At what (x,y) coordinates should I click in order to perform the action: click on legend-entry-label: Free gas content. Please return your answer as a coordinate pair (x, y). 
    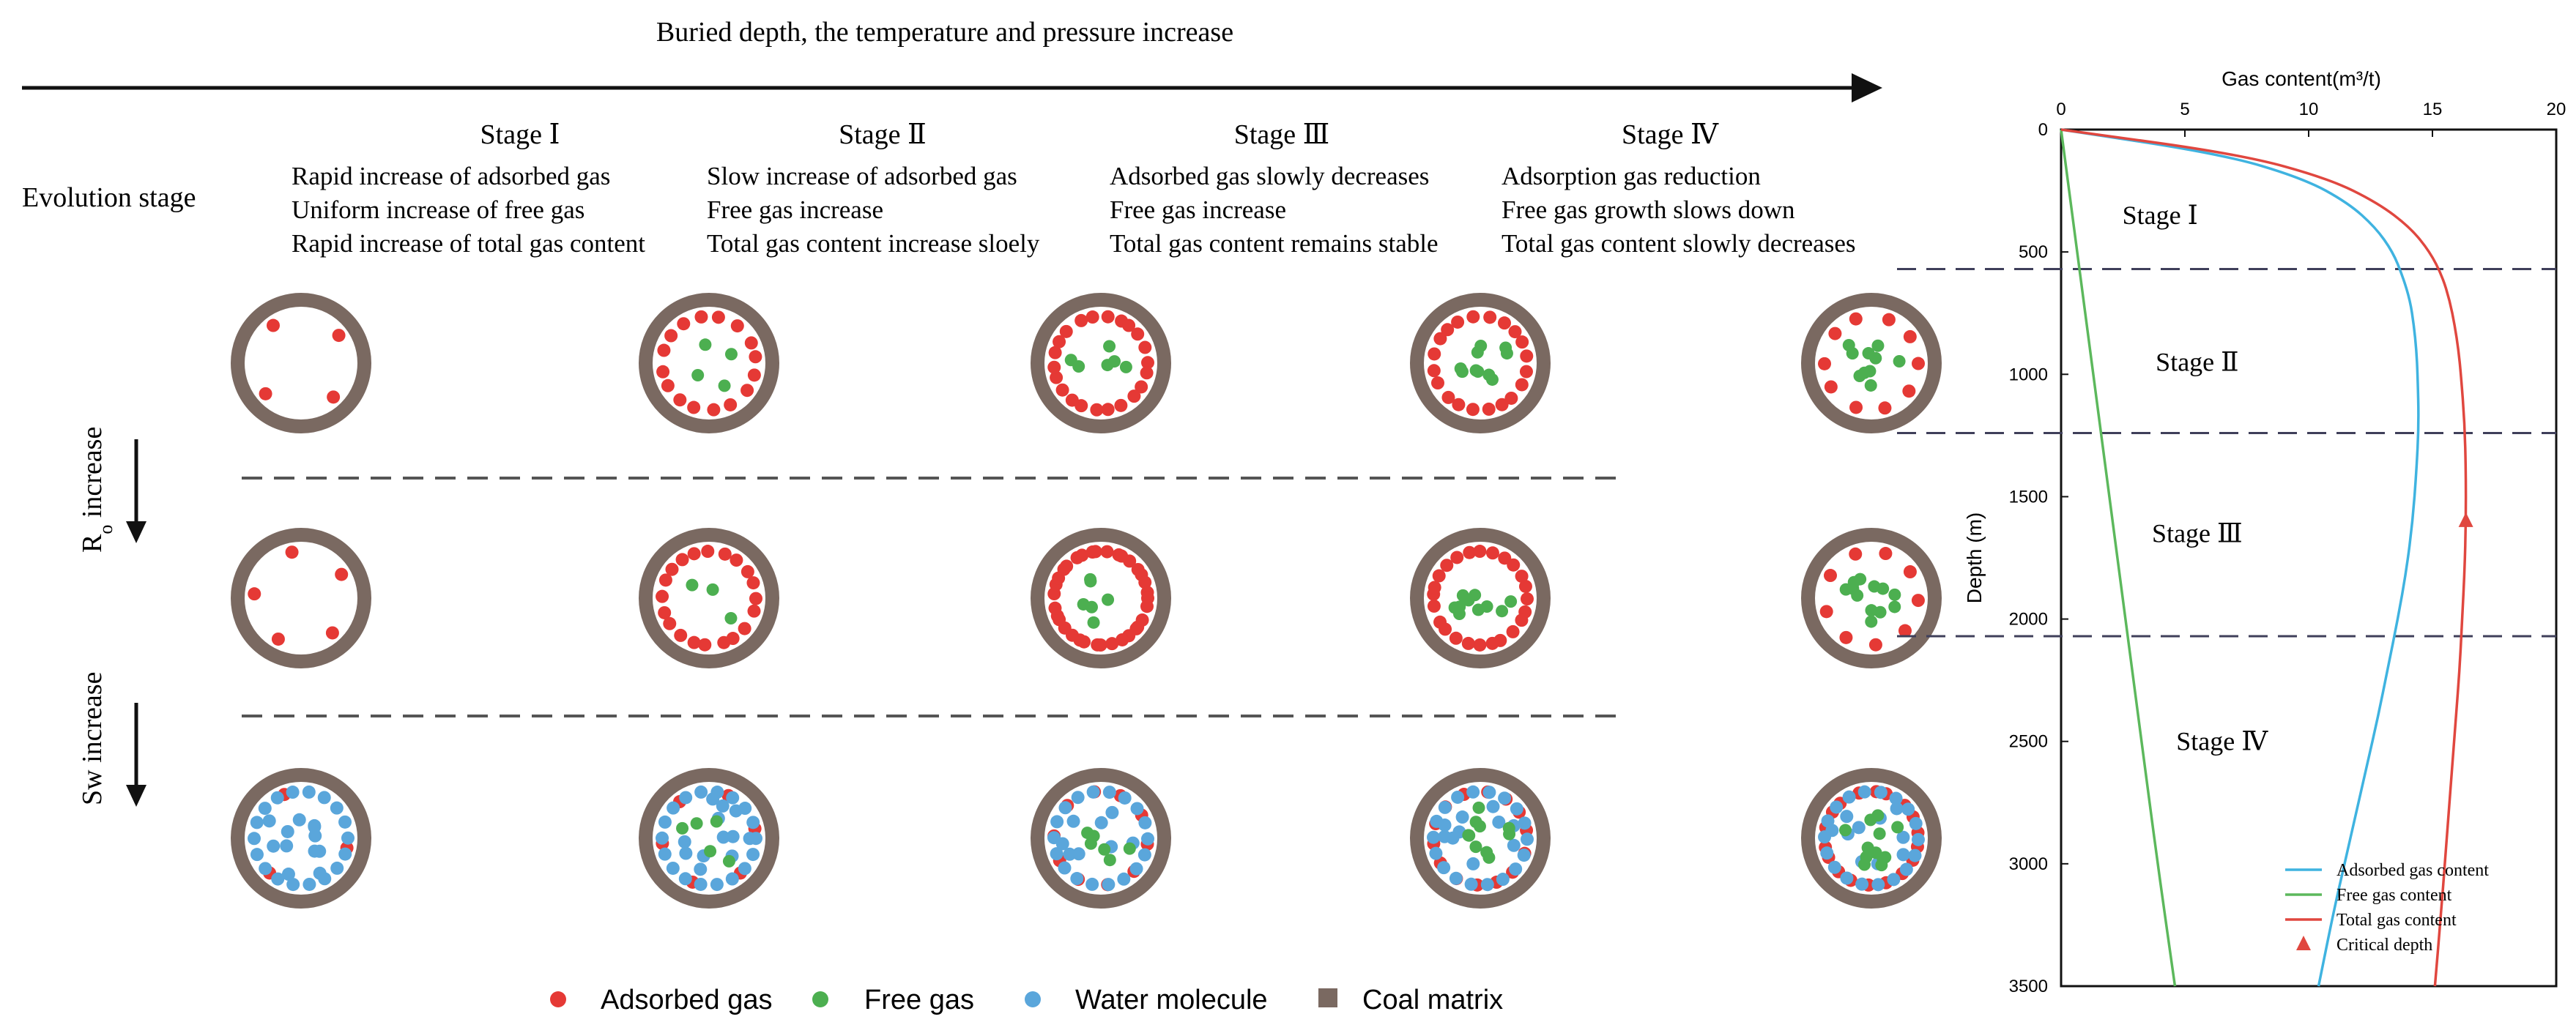
    Looking at the image, I should click on (2394, 895).